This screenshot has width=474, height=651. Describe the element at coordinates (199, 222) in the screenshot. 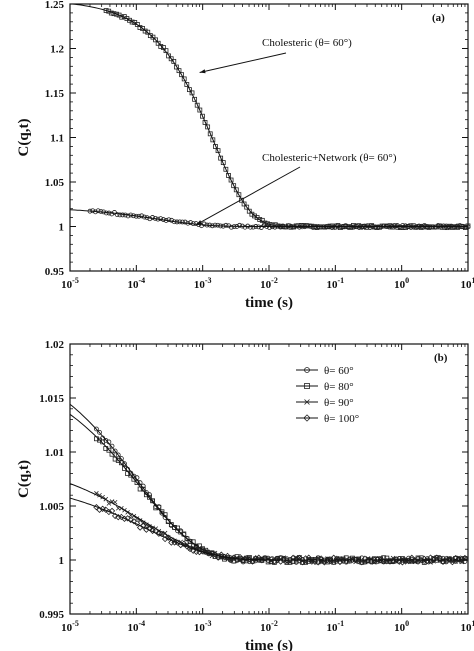

I see `annotation-arrowhead` at that location.